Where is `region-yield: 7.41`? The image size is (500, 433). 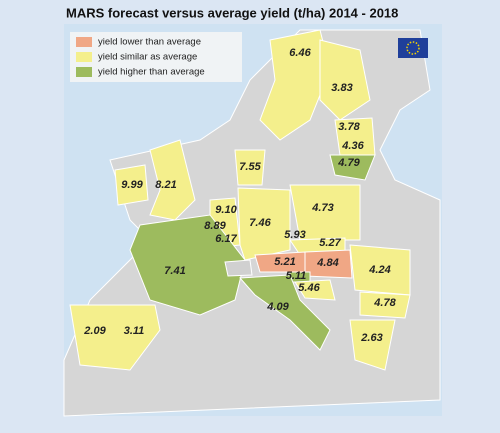
region-yield: 7.41 is located at coordinates (174, 271).